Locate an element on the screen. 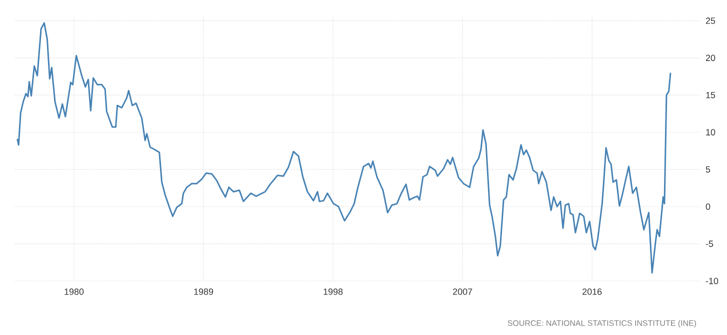 Image resolution: width=727 pixels, height=335 pixels. y-tick-label: 15 is located at coordinates (711, 95).